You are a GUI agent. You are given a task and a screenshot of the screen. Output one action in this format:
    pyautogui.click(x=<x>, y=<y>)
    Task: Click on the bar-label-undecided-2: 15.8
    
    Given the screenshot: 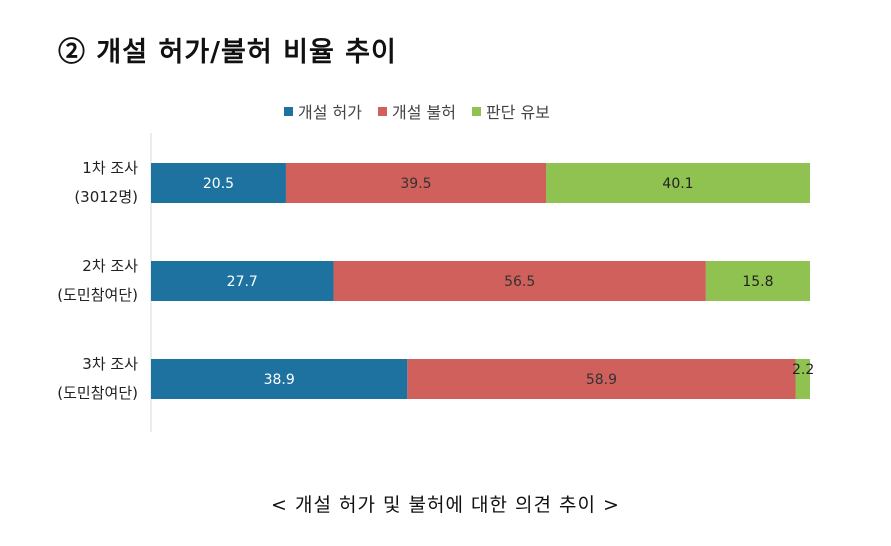 What is the action you would take?
    pyautogui.click(x=757, y=282)
    